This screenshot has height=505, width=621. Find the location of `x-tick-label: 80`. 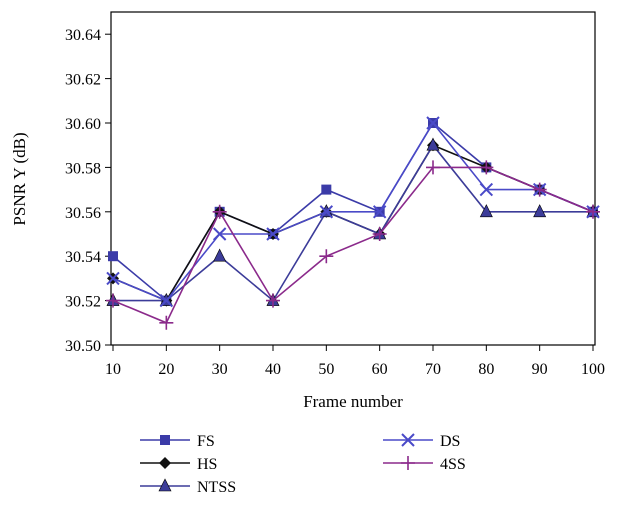

x-tick-label: 80 is located at coordinates (486, 369).